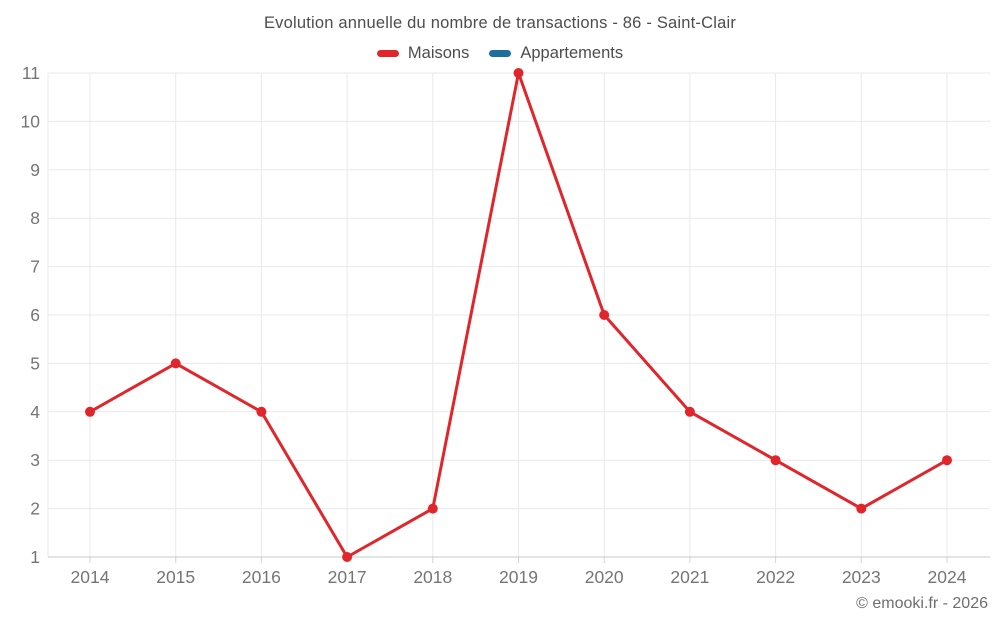 This screenshot has height=625, width=1000. What do you see at coordinates (35, 557) in the screenshot?
I see `y-axis-tick-label: 1` at bounding box center [35, 557].